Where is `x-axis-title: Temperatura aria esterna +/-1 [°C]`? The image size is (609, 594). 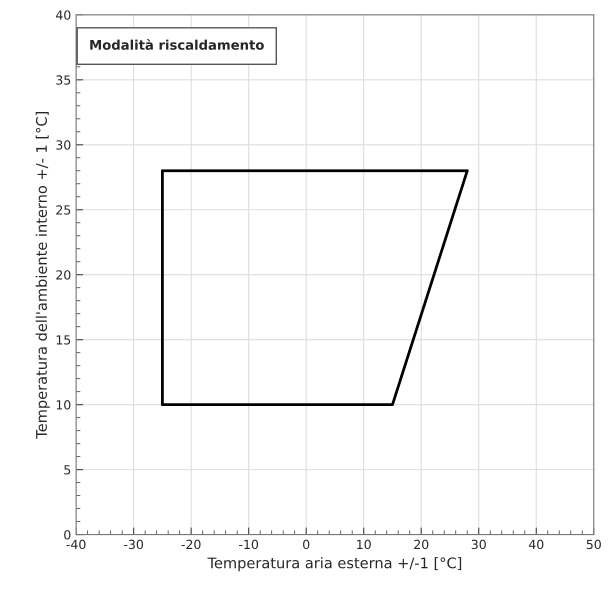
x-axis-title: Temperatura aria esterna +/-1 [°C] is located at coordinates (334, 564).